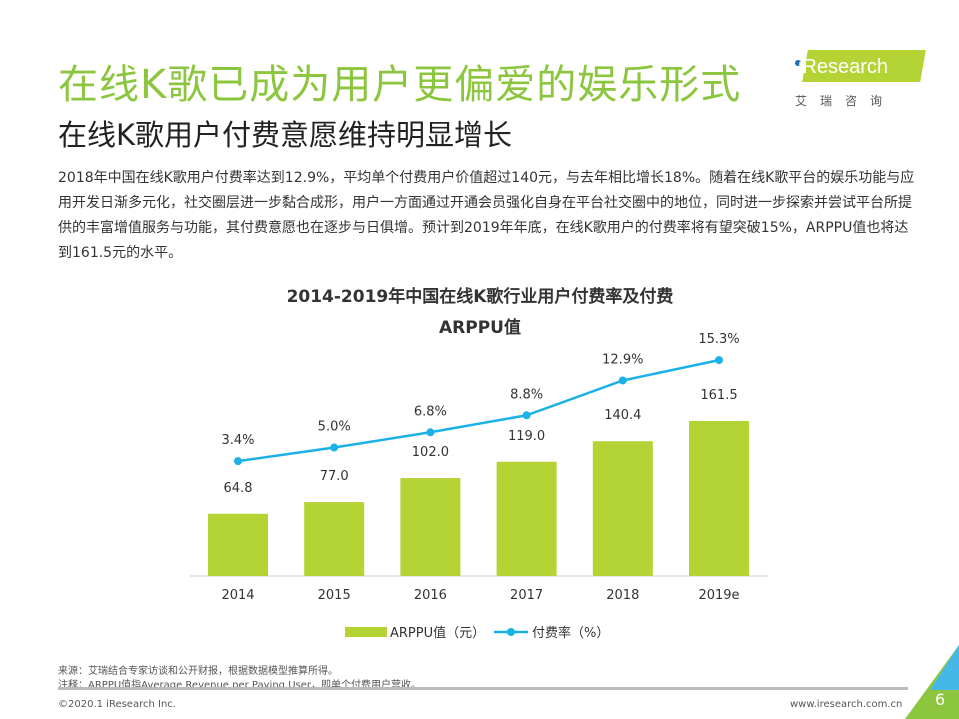 The height and width of the screenshot is (719, 959). Describe the element at coordinates (117, 704) in the screenshot. I see `copyright: ©2020.1 iResearch Inc.` at that location.